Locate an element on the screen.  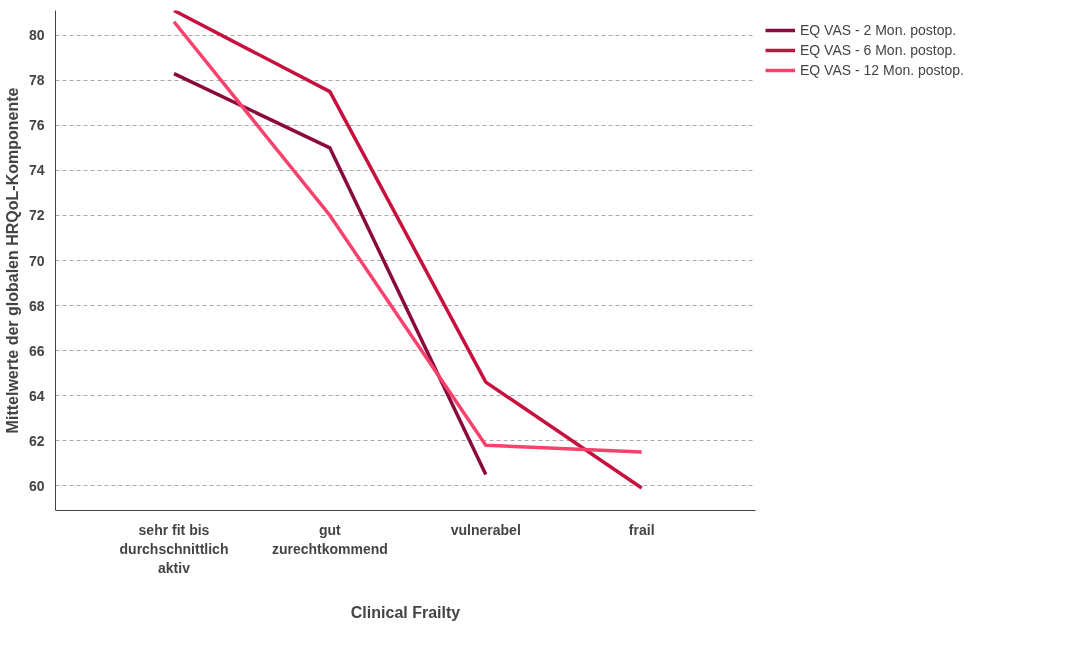
y-tick-label: 76 is located at coordinates (36, 125).